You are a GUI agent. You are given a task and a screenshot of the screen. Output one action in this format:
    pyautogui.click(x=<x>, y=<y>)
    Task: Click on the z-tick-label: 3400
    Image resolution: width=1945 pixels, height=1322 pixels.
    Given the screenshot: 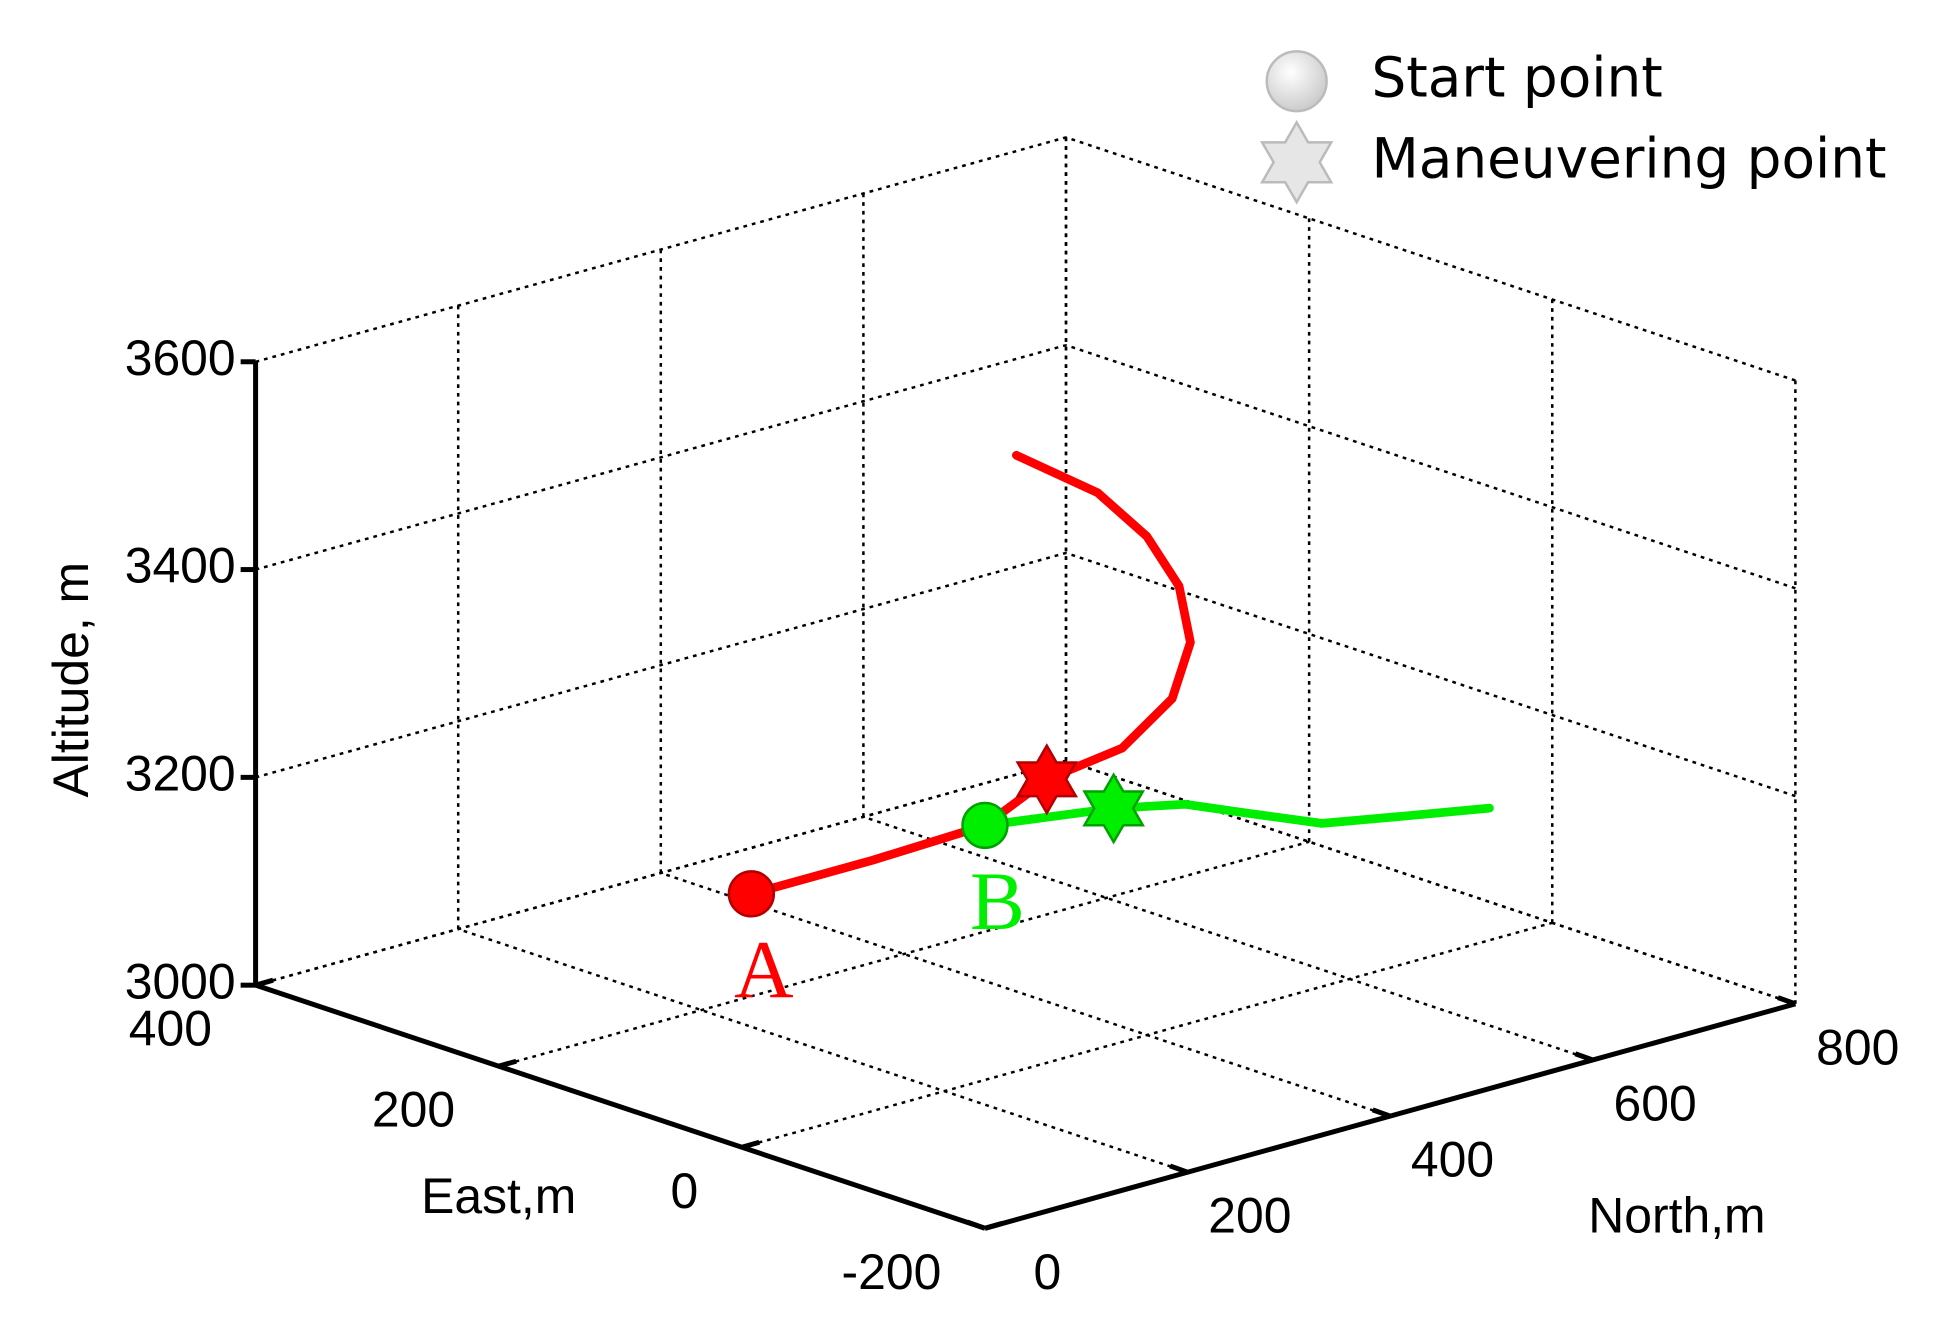 What is the action you would take?
    pyautogui.click(x=180, y=566)
    